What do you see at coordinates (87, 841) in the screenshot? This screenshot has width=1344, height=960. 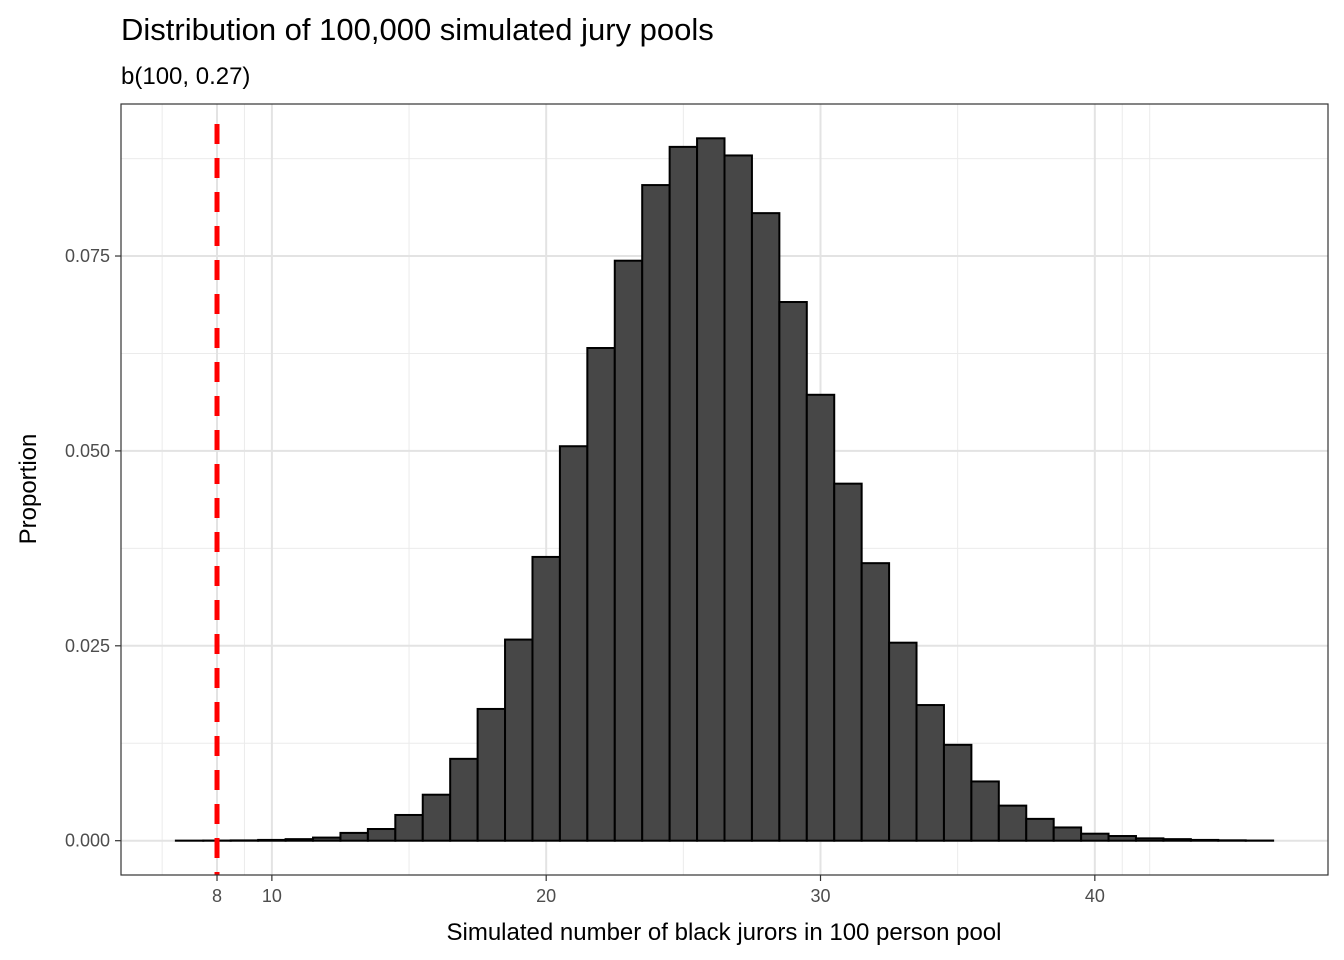 I see `y-tick-label: 0.000` at bounding box center [87, 841].